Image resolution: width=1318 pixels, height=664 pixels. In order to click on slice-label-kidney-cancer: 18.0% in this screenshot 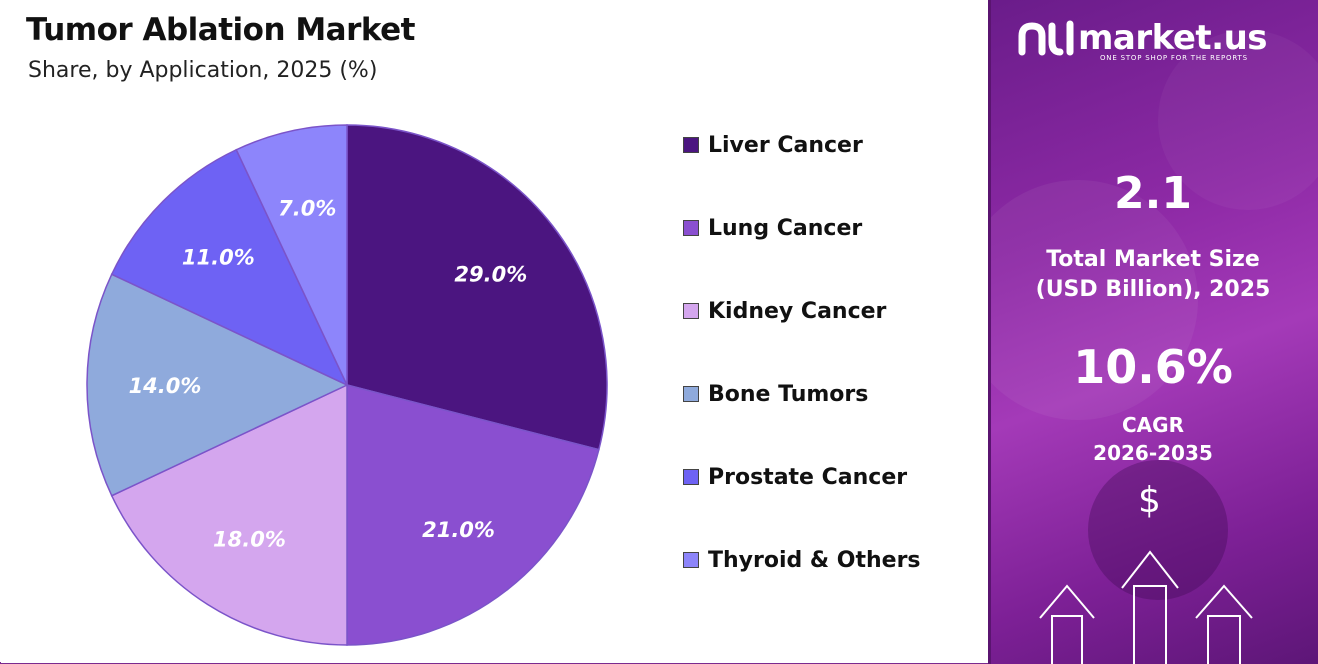, I will do `click(249, 540)`.